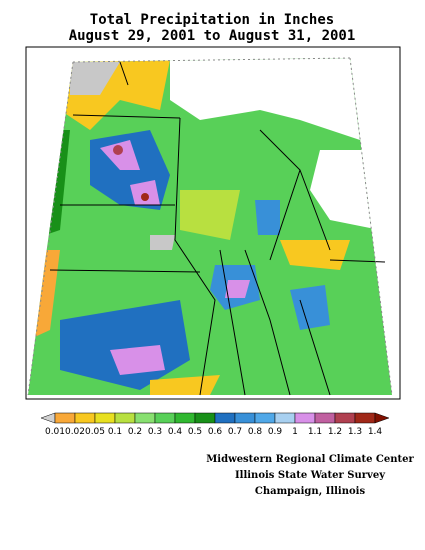  I want to click on colorbar-low, so click(48, 418).